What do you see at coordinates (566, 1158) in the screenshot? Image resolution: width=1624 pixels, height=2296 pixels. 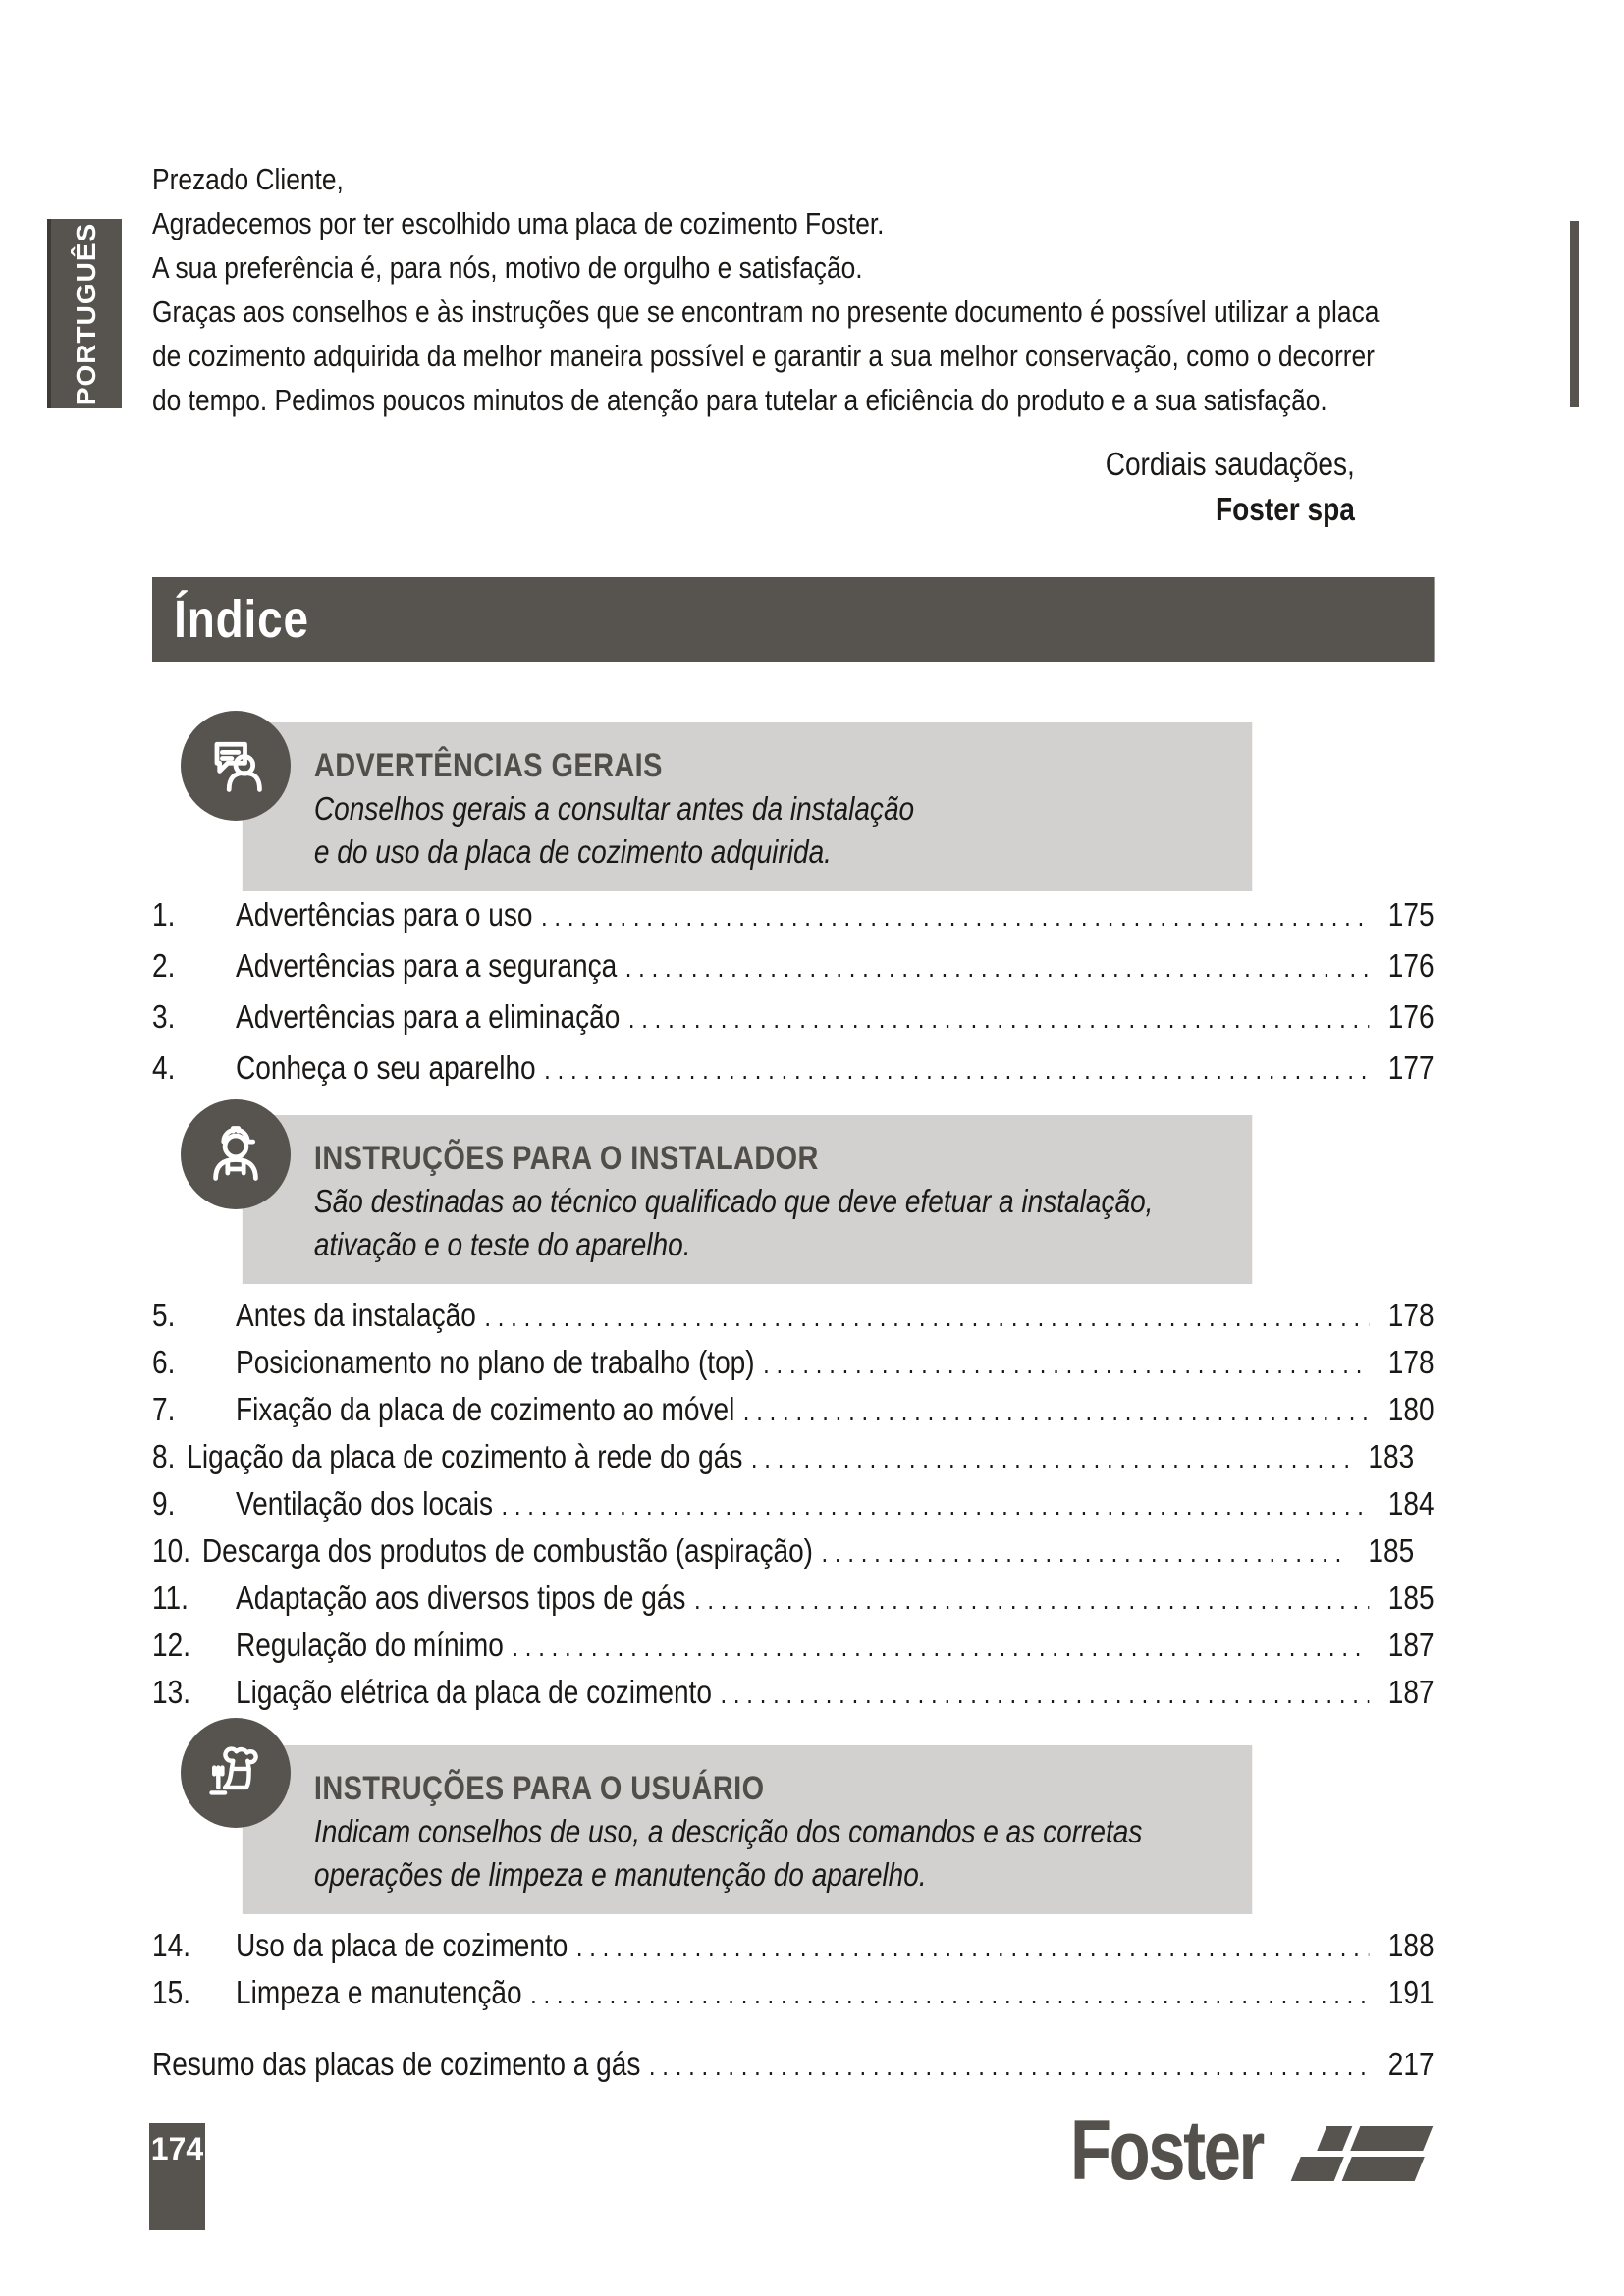 I see `section-heading: INSTRUÇÕES PARA O INSTALADOR` at bounding box center [566, 1158].